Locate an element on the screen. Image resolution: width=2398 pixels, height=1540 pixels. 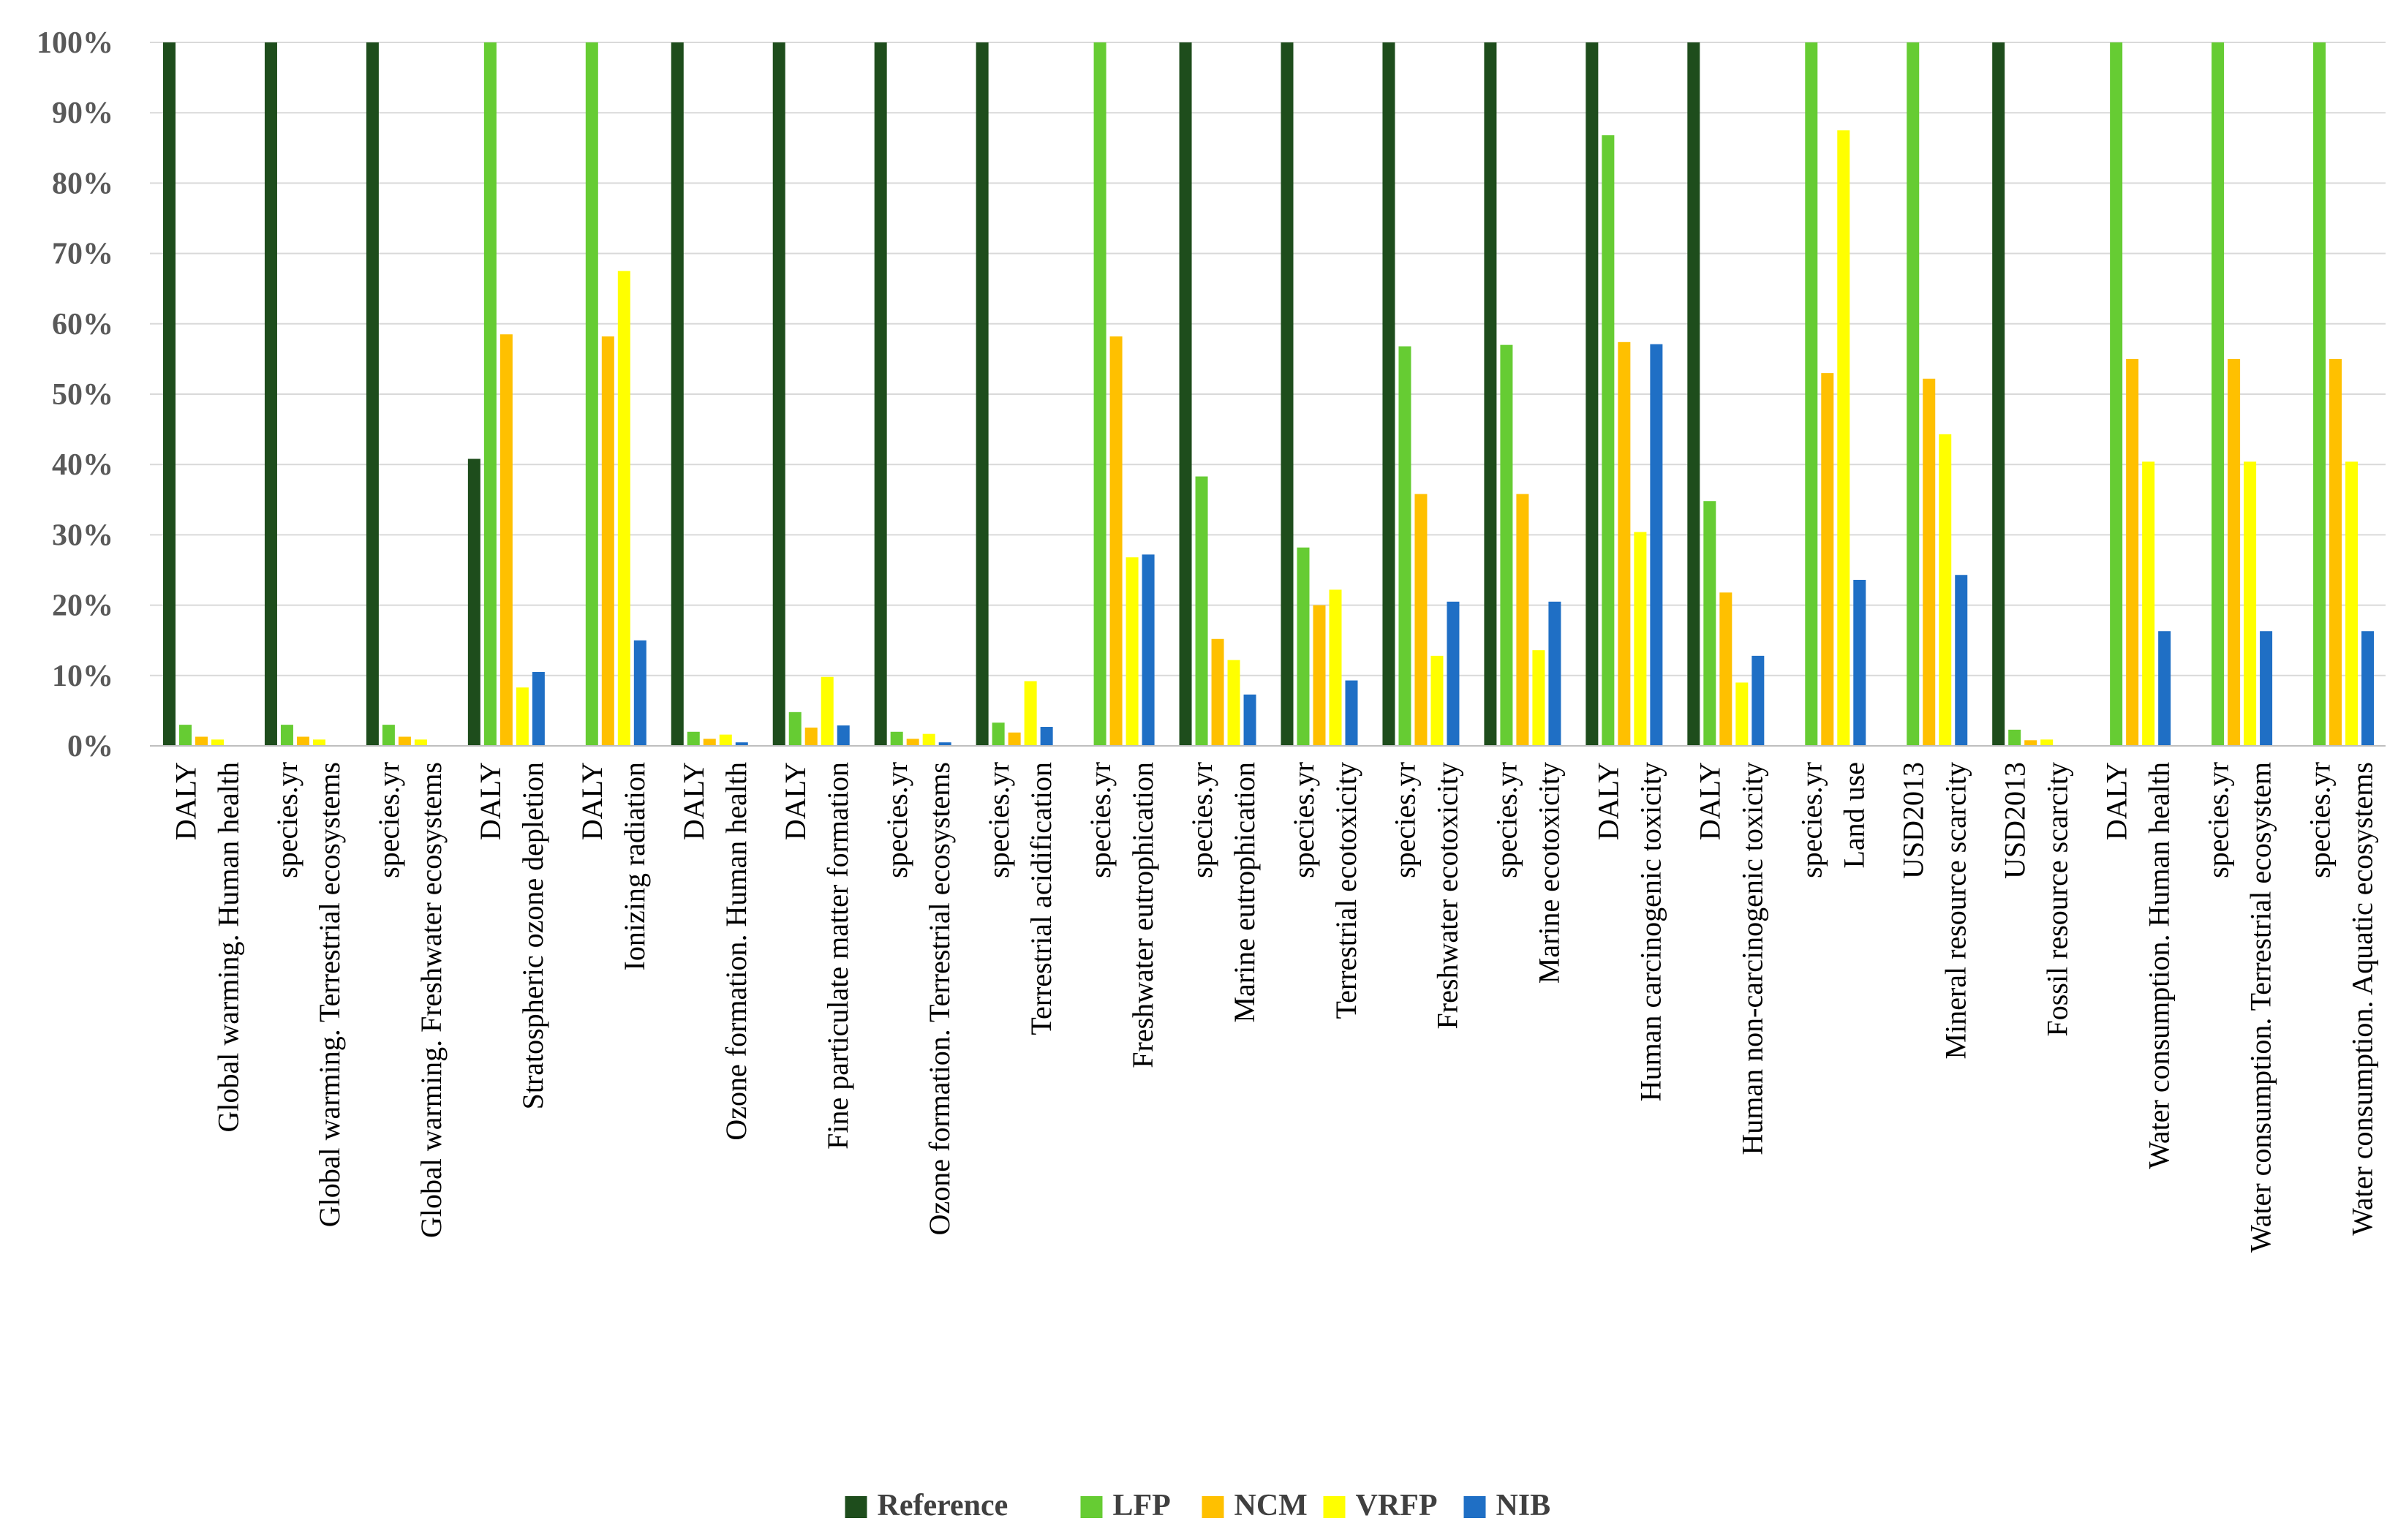
legend-swatch-reference is located at coordinates (856, 1507).